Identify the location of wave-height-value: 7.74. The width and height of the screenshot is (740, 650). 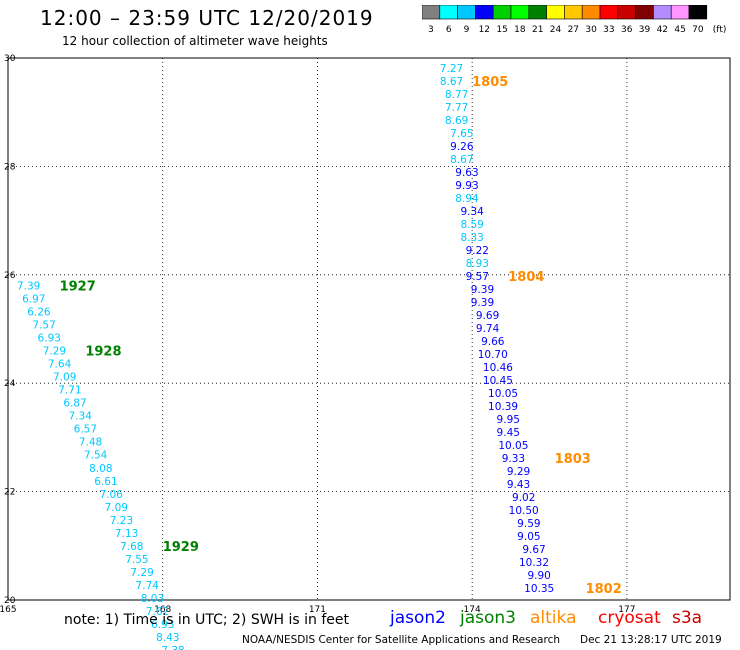
(148, 586).